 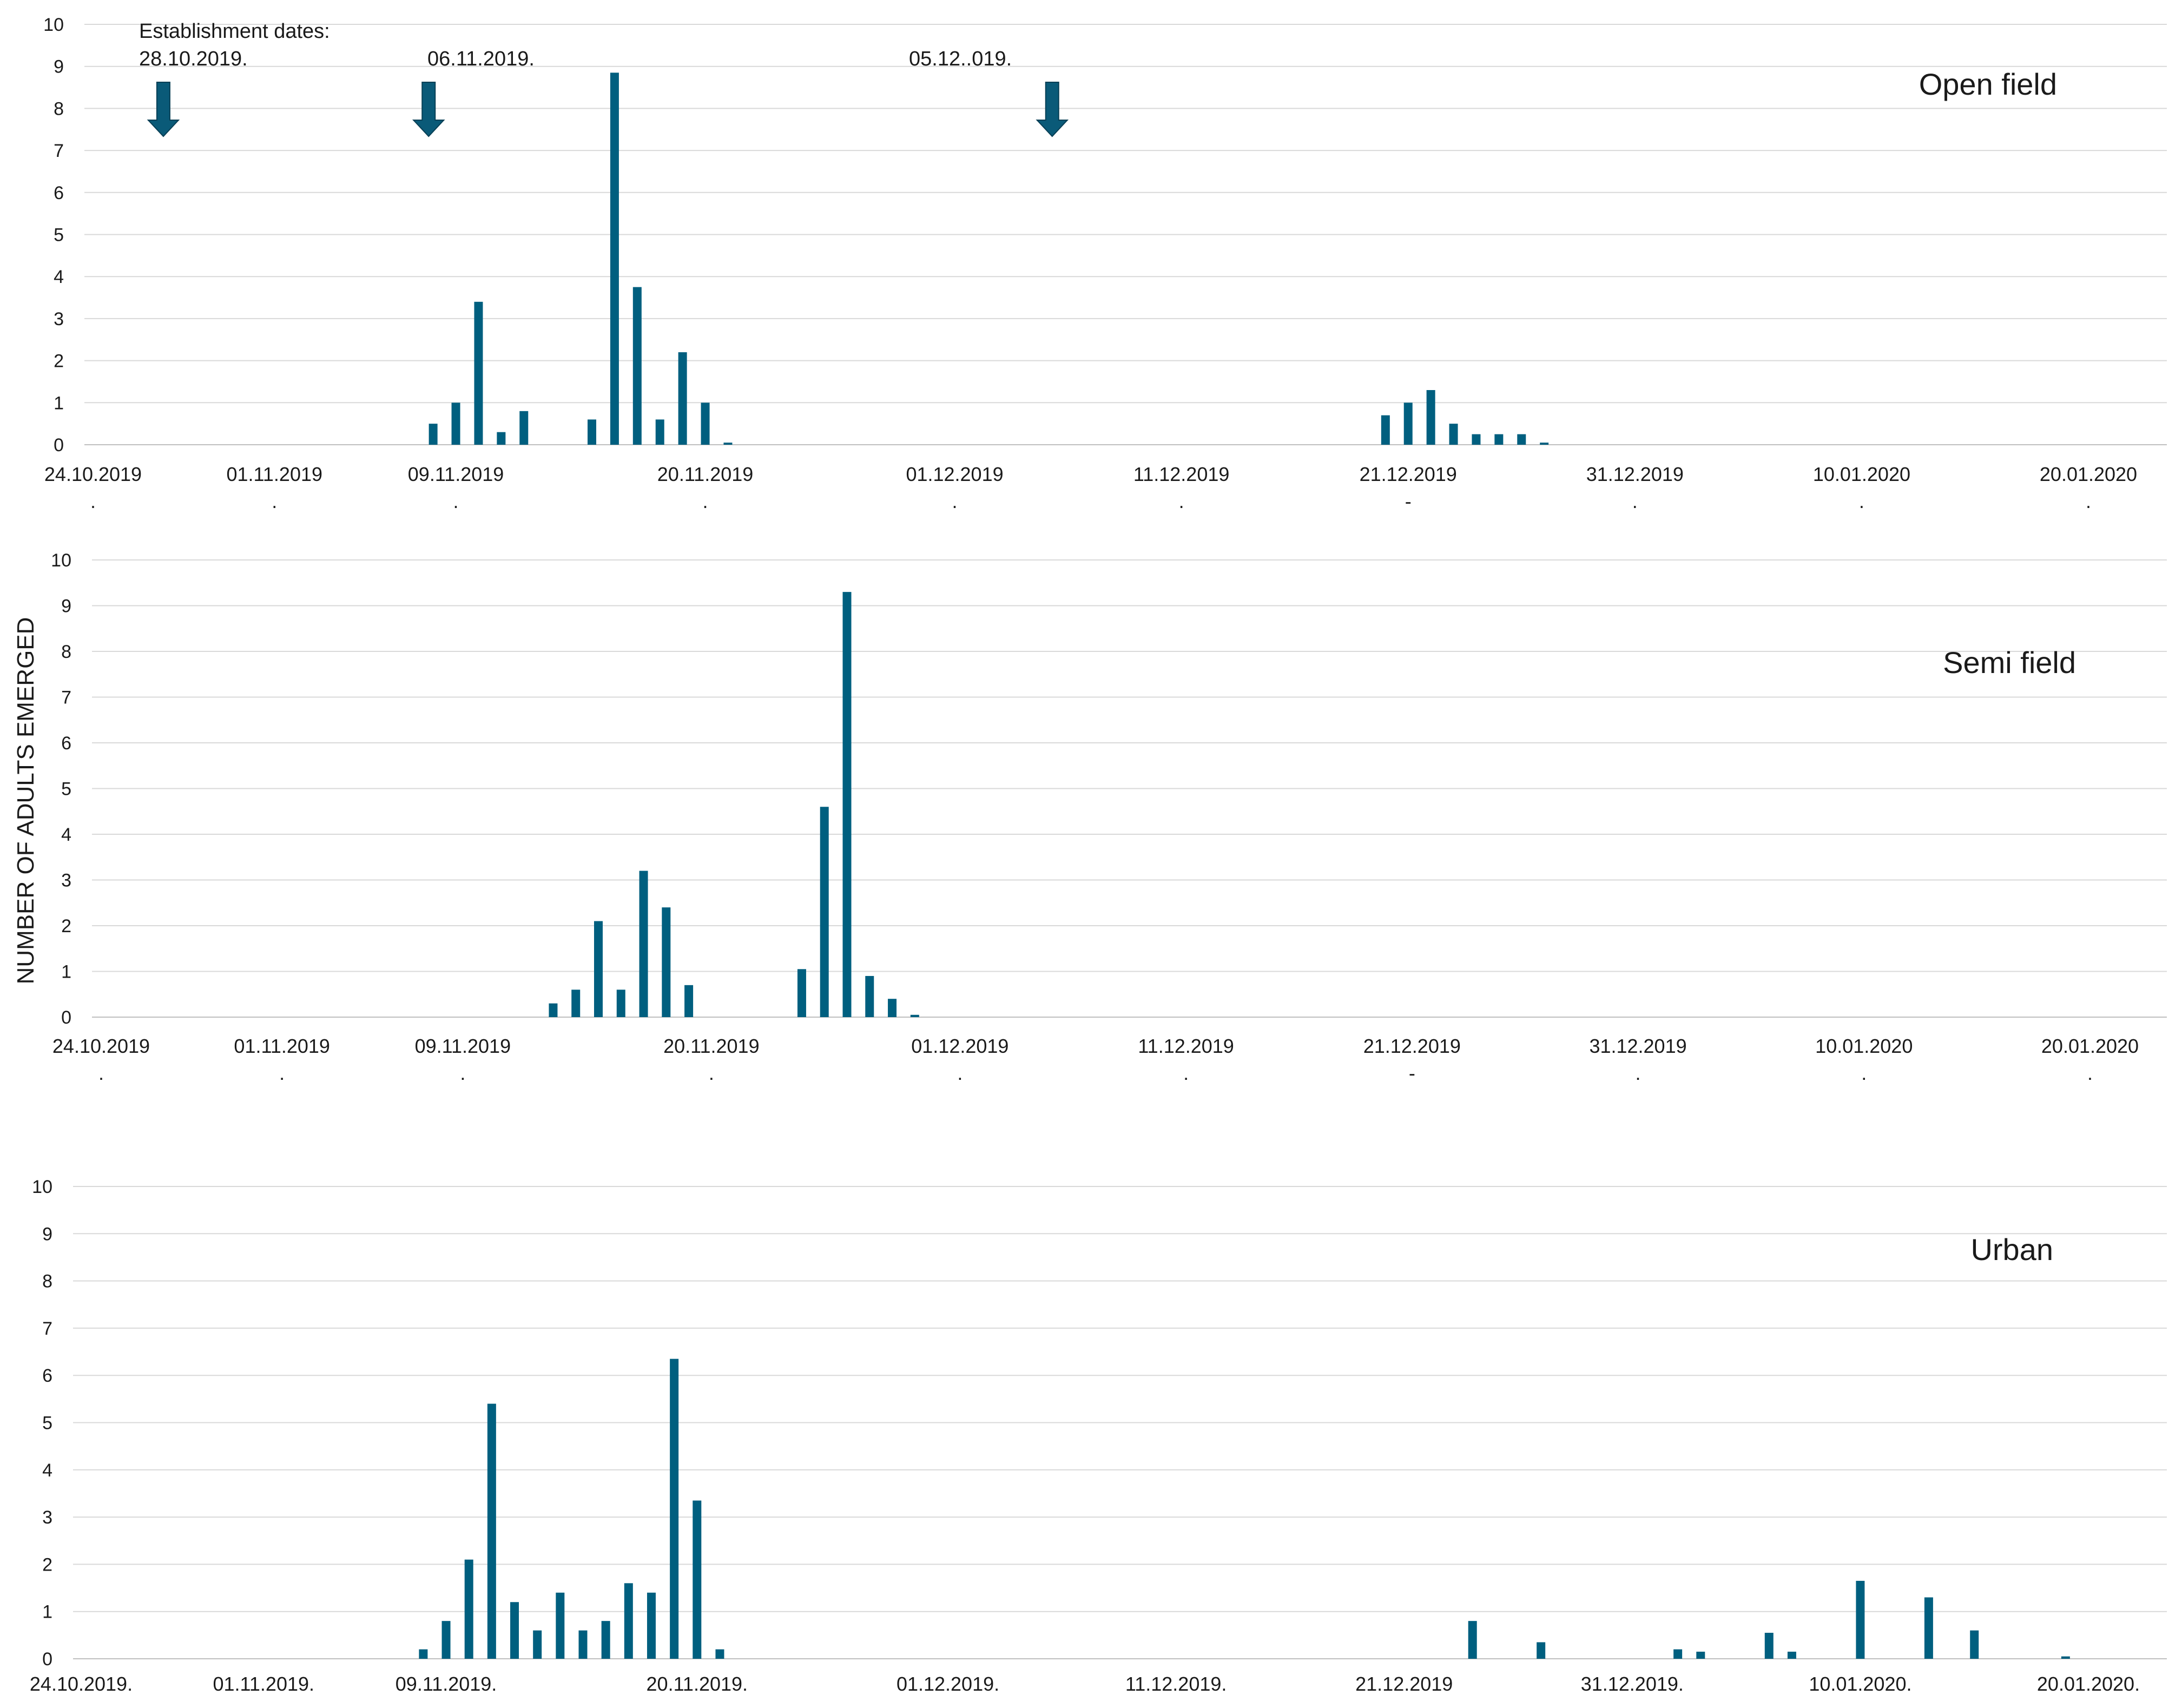 I want to click on x-tick-label: 11.12.2019, so click(x=1181, y=474).